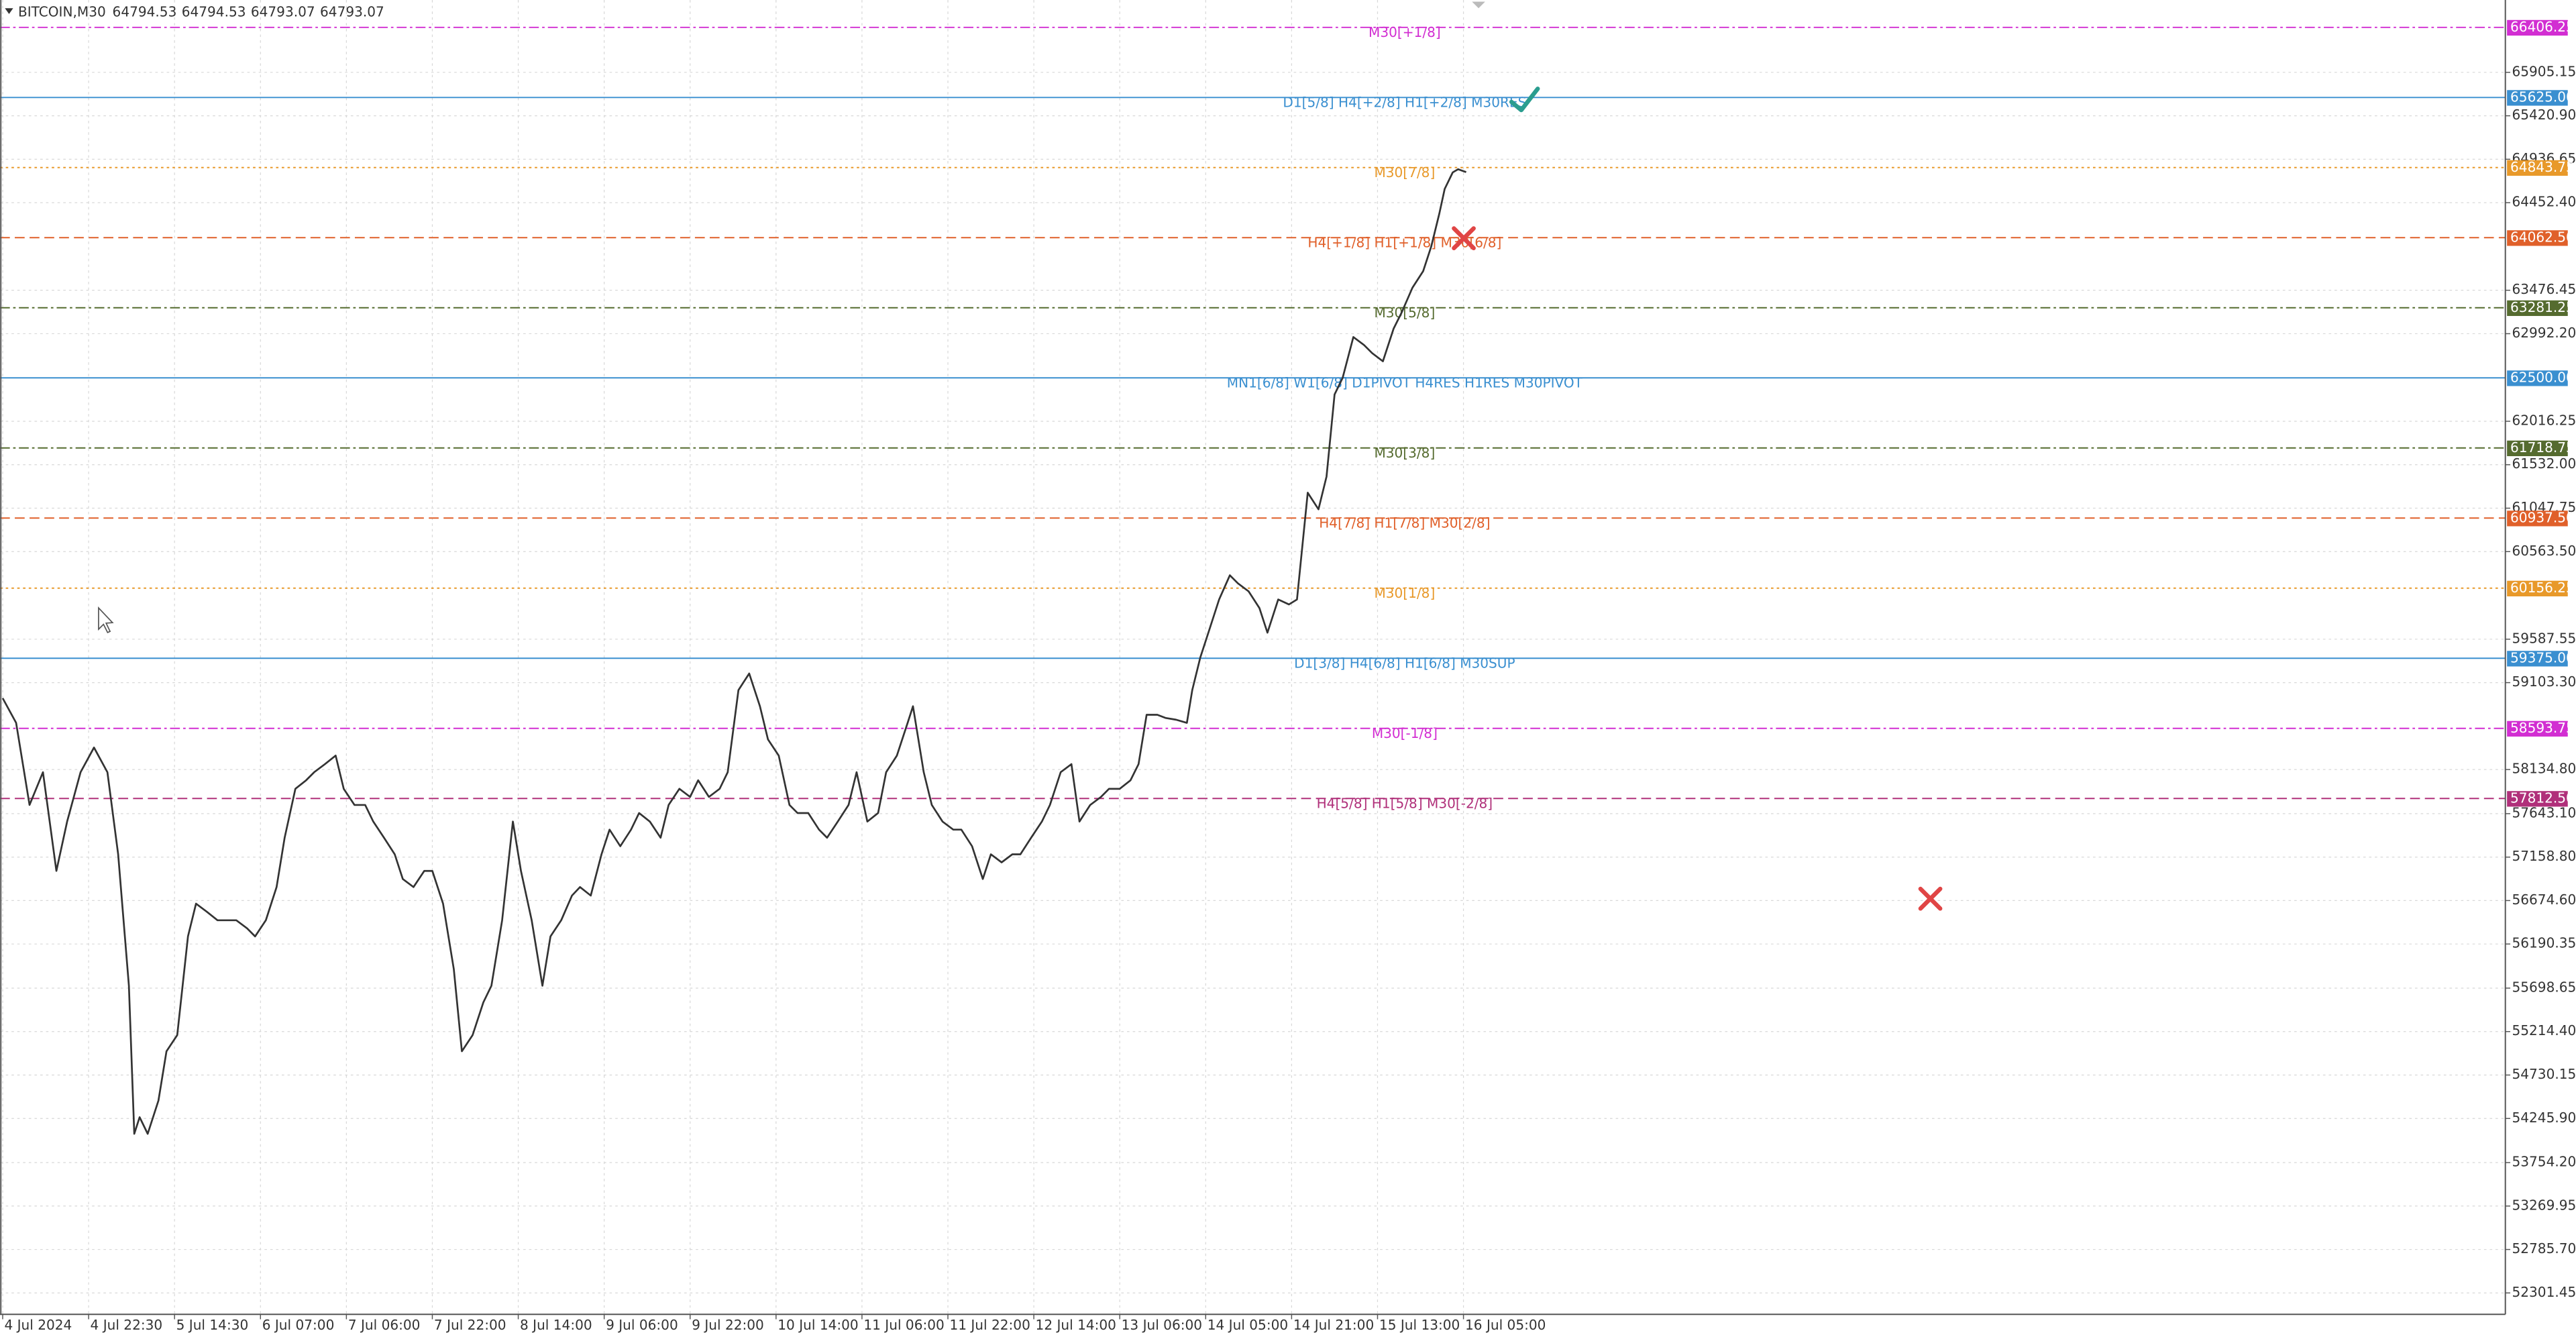 The height and width of the screenshot is (1339, 2576). I want to click on y-tick-label: 65905.15, so click(2544, 71).